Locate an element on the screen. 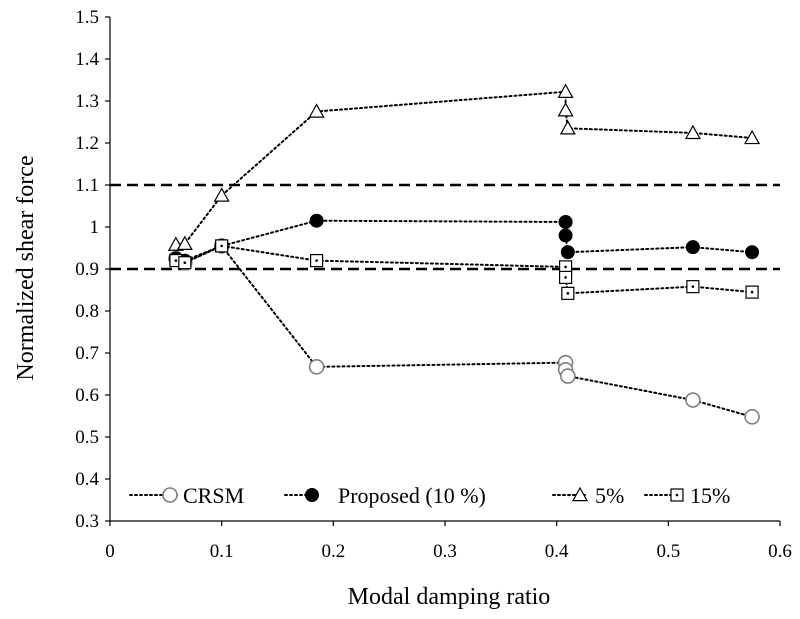 The image size is (800, 619). y-tick-label: 0.7 is located at coordinates (87, 353).